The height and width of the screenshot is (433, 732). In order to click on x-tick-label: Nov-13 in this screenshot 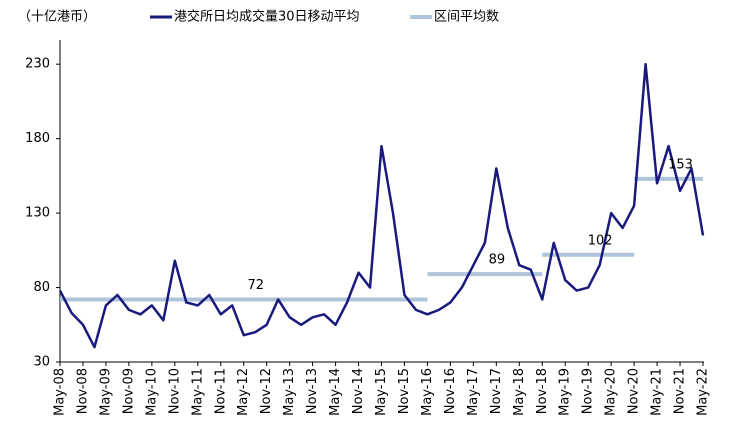, I will do `click(312, 391)`.